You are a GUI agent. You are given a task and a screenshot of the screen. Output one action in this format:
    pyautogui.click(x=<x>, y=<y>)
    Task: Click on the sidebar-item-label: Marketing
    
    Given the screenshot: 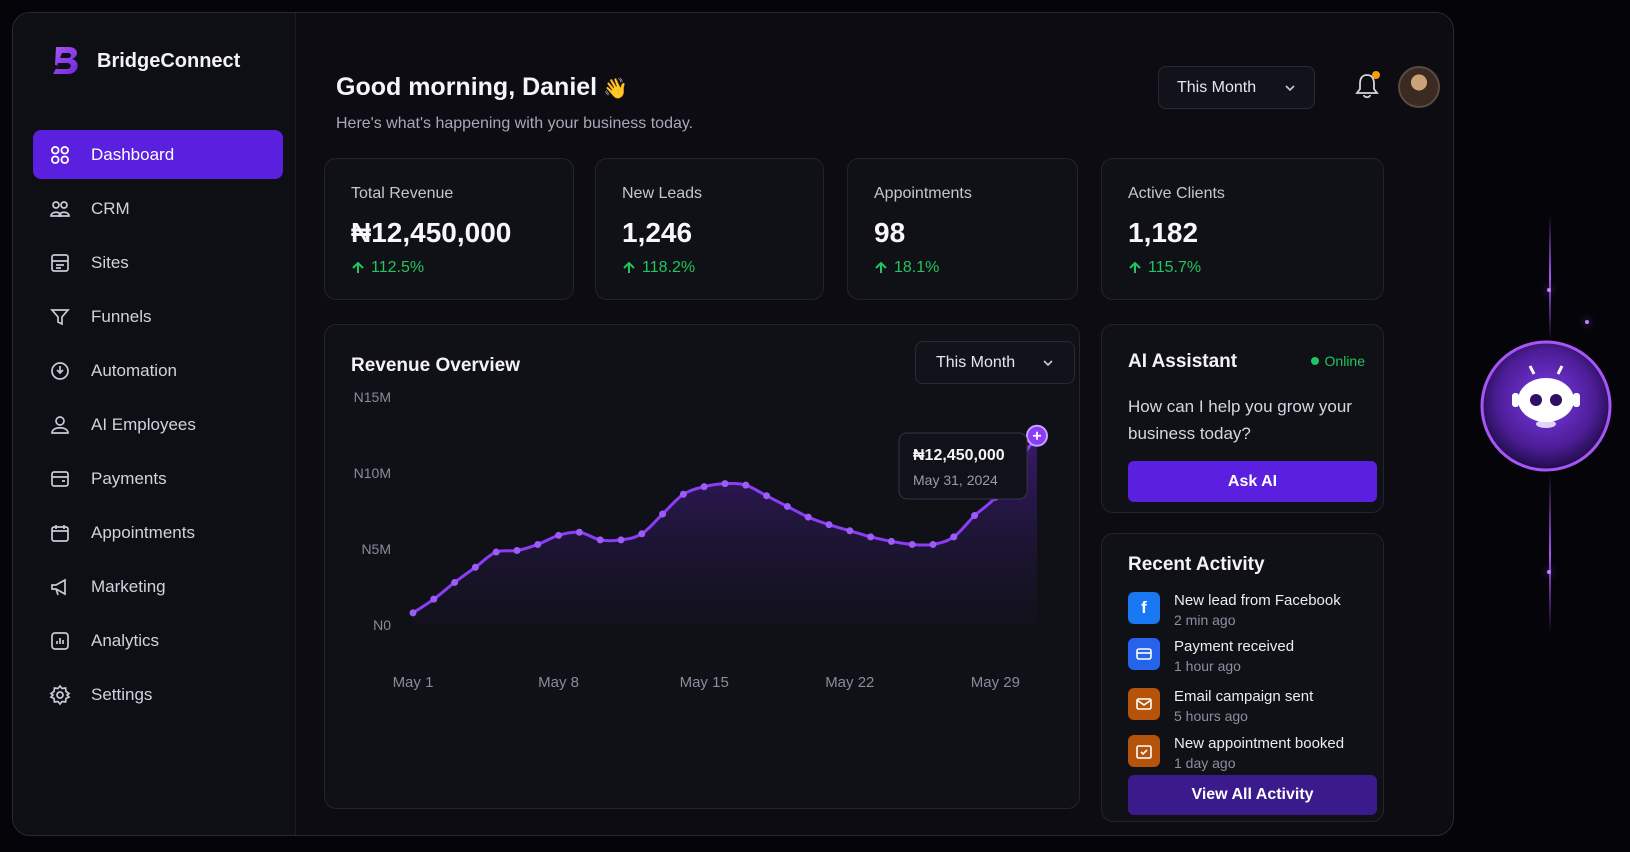 What is the action you would take?
    pyautogui.click(x=128, y=586)
    